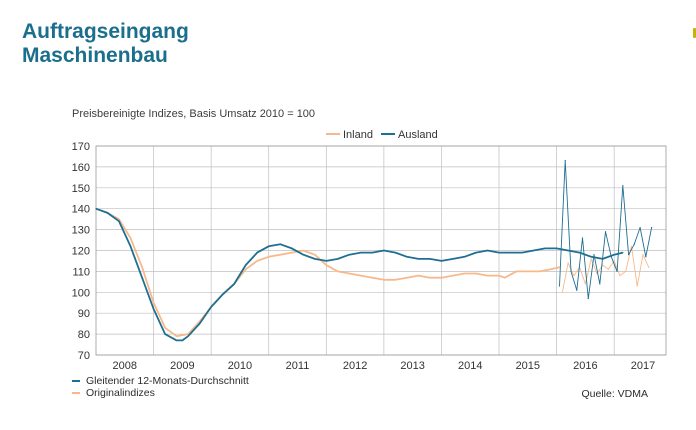  Describe the element at coordinates (182, 366) in the screenshot. I see `x-tick-label-2009: 2009` at that location.